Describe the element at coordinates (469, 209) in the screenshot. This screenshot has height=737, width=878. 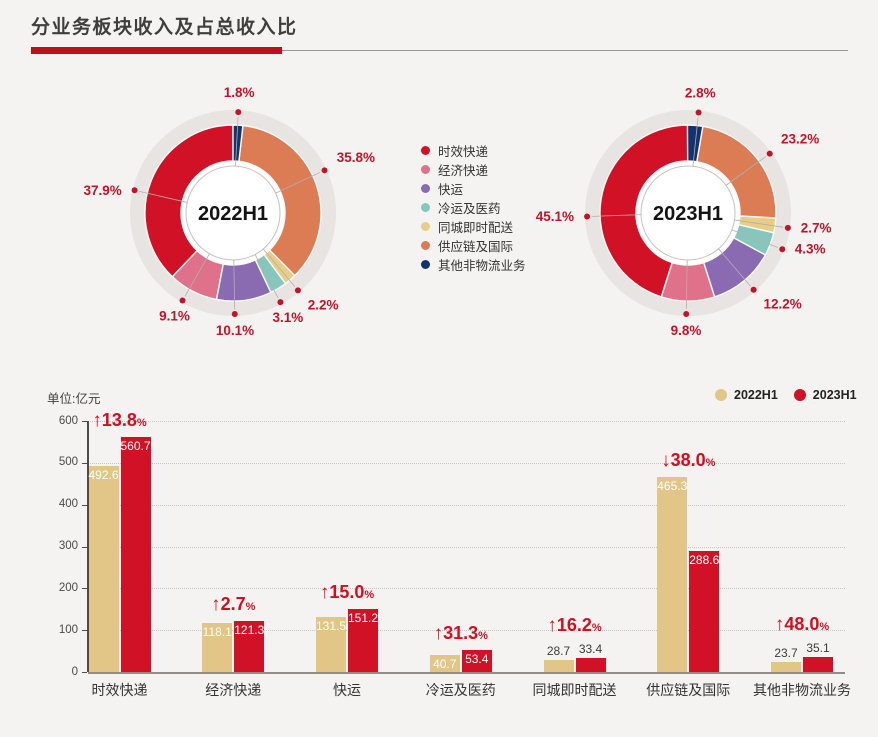
I see `legend-item-label: 冷运及医药` at that location.